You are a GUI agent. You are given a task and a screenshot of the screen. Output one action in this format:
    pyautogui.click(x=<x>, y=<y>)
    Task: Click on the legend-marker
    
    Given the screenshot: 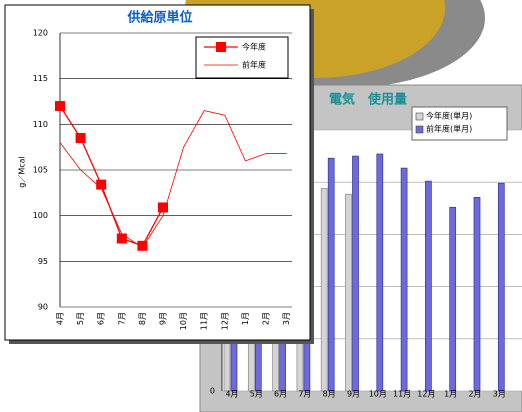 What is the action you would take?
    pyautogui.click(x=221, y=47)
    